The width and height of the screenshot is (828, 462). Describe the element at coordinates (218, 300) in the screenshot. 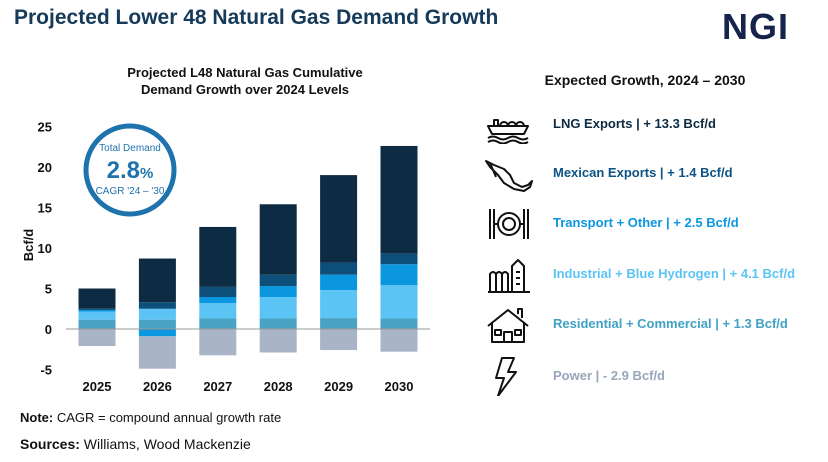

I see `bar-transport-2027` at that location.